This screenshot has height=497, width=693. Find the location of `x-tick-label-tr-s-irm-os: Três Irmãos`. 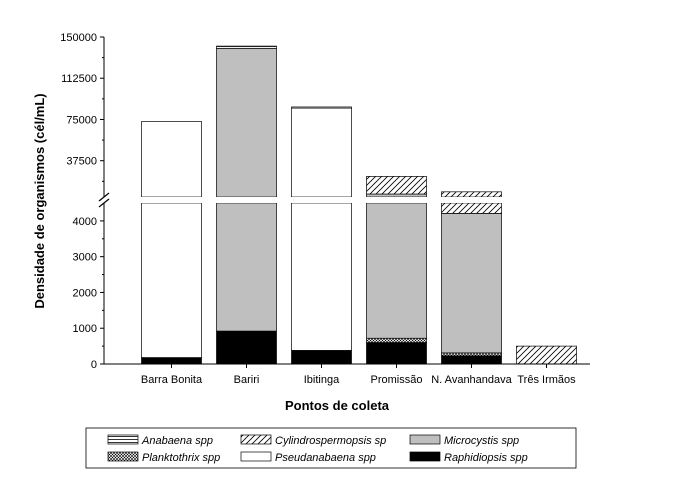

x-tick-label-tr-s-irm-os: Três Irmãos is located at coordinates (546, 380).